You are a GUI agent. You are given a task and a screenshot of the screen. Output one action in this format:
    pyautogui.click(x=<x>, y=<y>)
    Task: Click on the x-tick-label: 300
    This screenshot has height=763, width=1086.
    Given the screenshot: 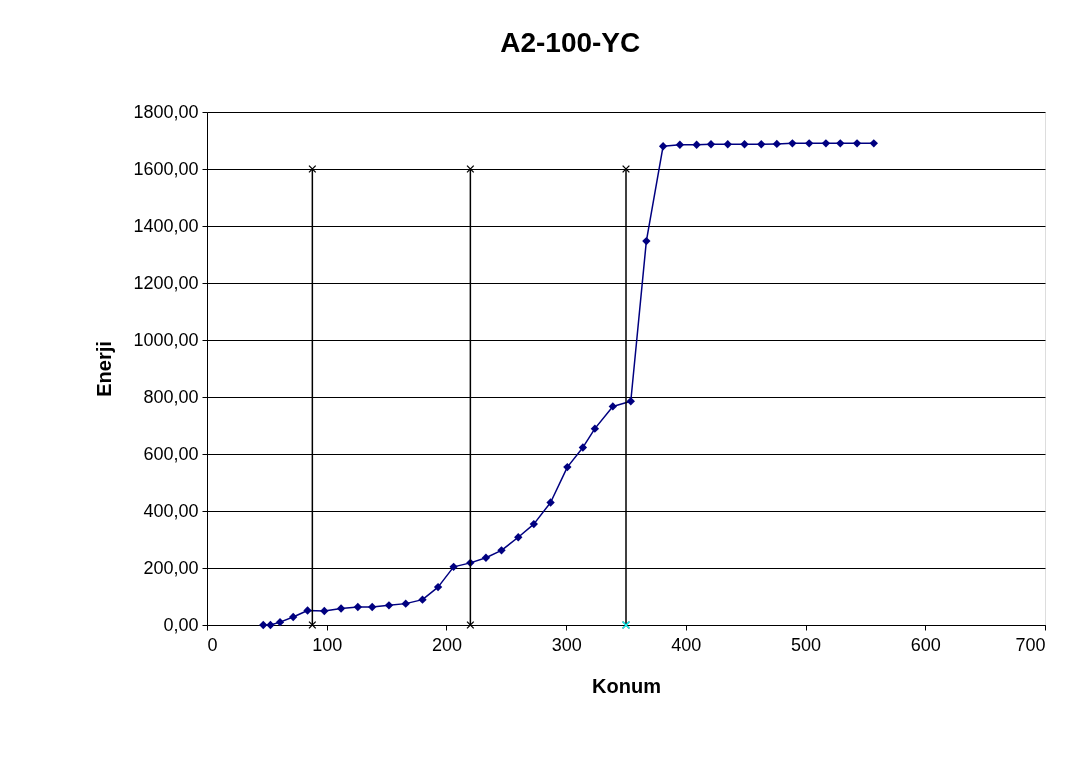 What is the action you would take?
    pyautogui.click(x=566, y=644)
    